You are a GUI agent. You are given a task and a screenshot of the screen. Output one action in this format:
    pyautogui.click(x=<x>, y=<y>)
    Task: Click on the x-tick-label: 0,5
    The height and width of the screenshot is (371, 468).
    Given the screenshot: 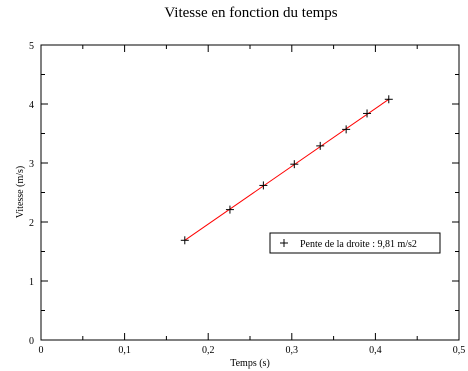 What is the action you would take?
    pyautogui.click(x=459, y=350)
    